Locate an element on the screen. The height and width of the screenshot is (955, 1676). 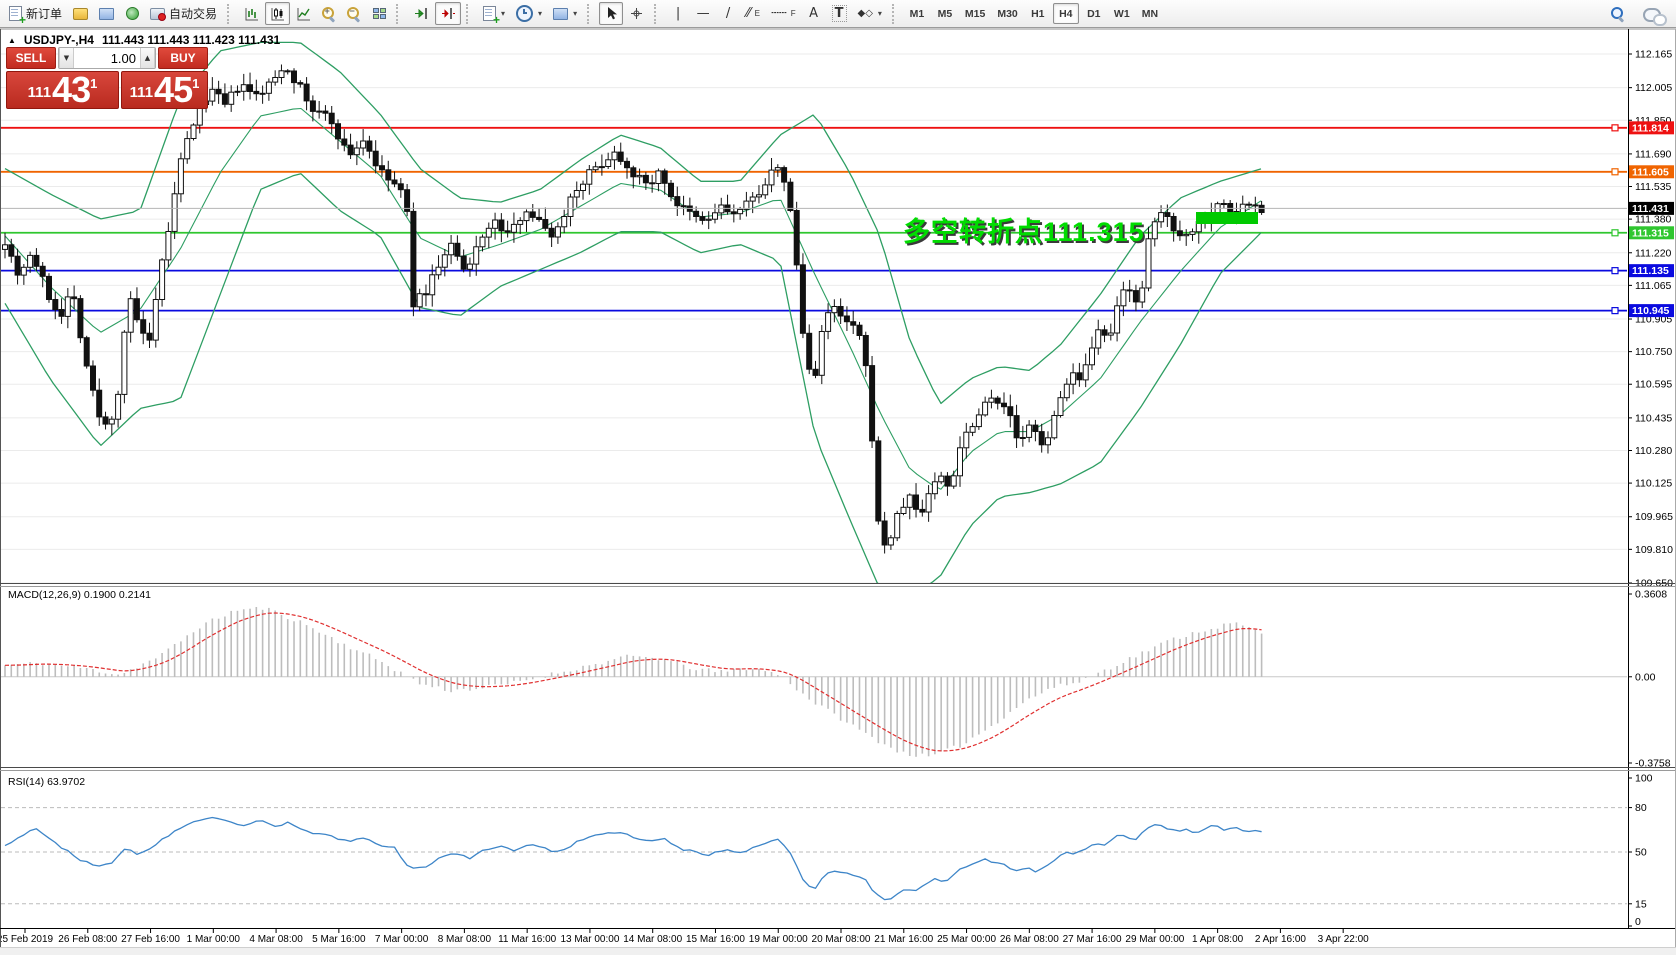
highlight-rectangle is located at coordinates (1227, 218).